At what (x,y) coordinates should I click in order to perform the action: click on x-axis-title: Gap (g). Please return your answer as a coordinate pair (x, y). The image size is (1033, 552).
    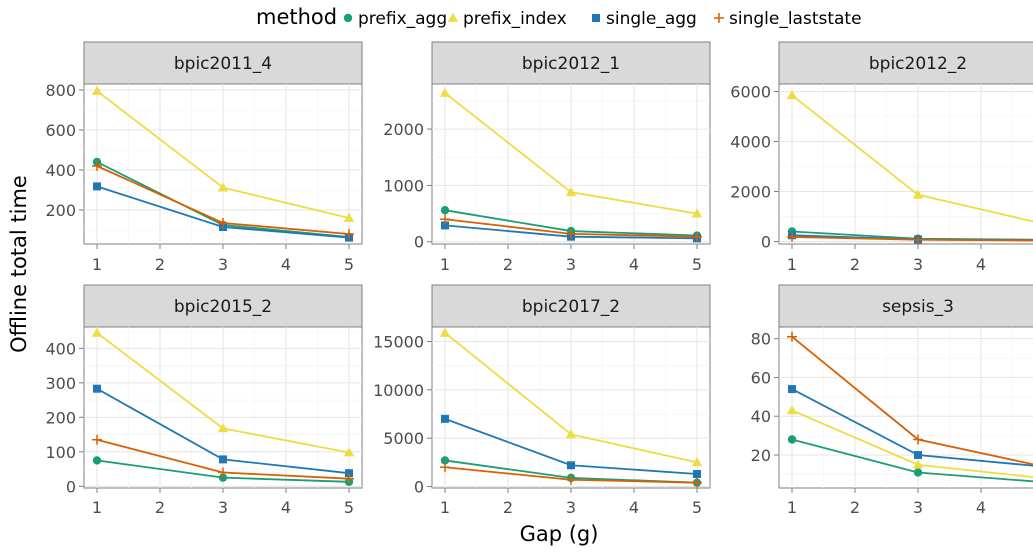
    Looking at the image, I should click on (559, 534).